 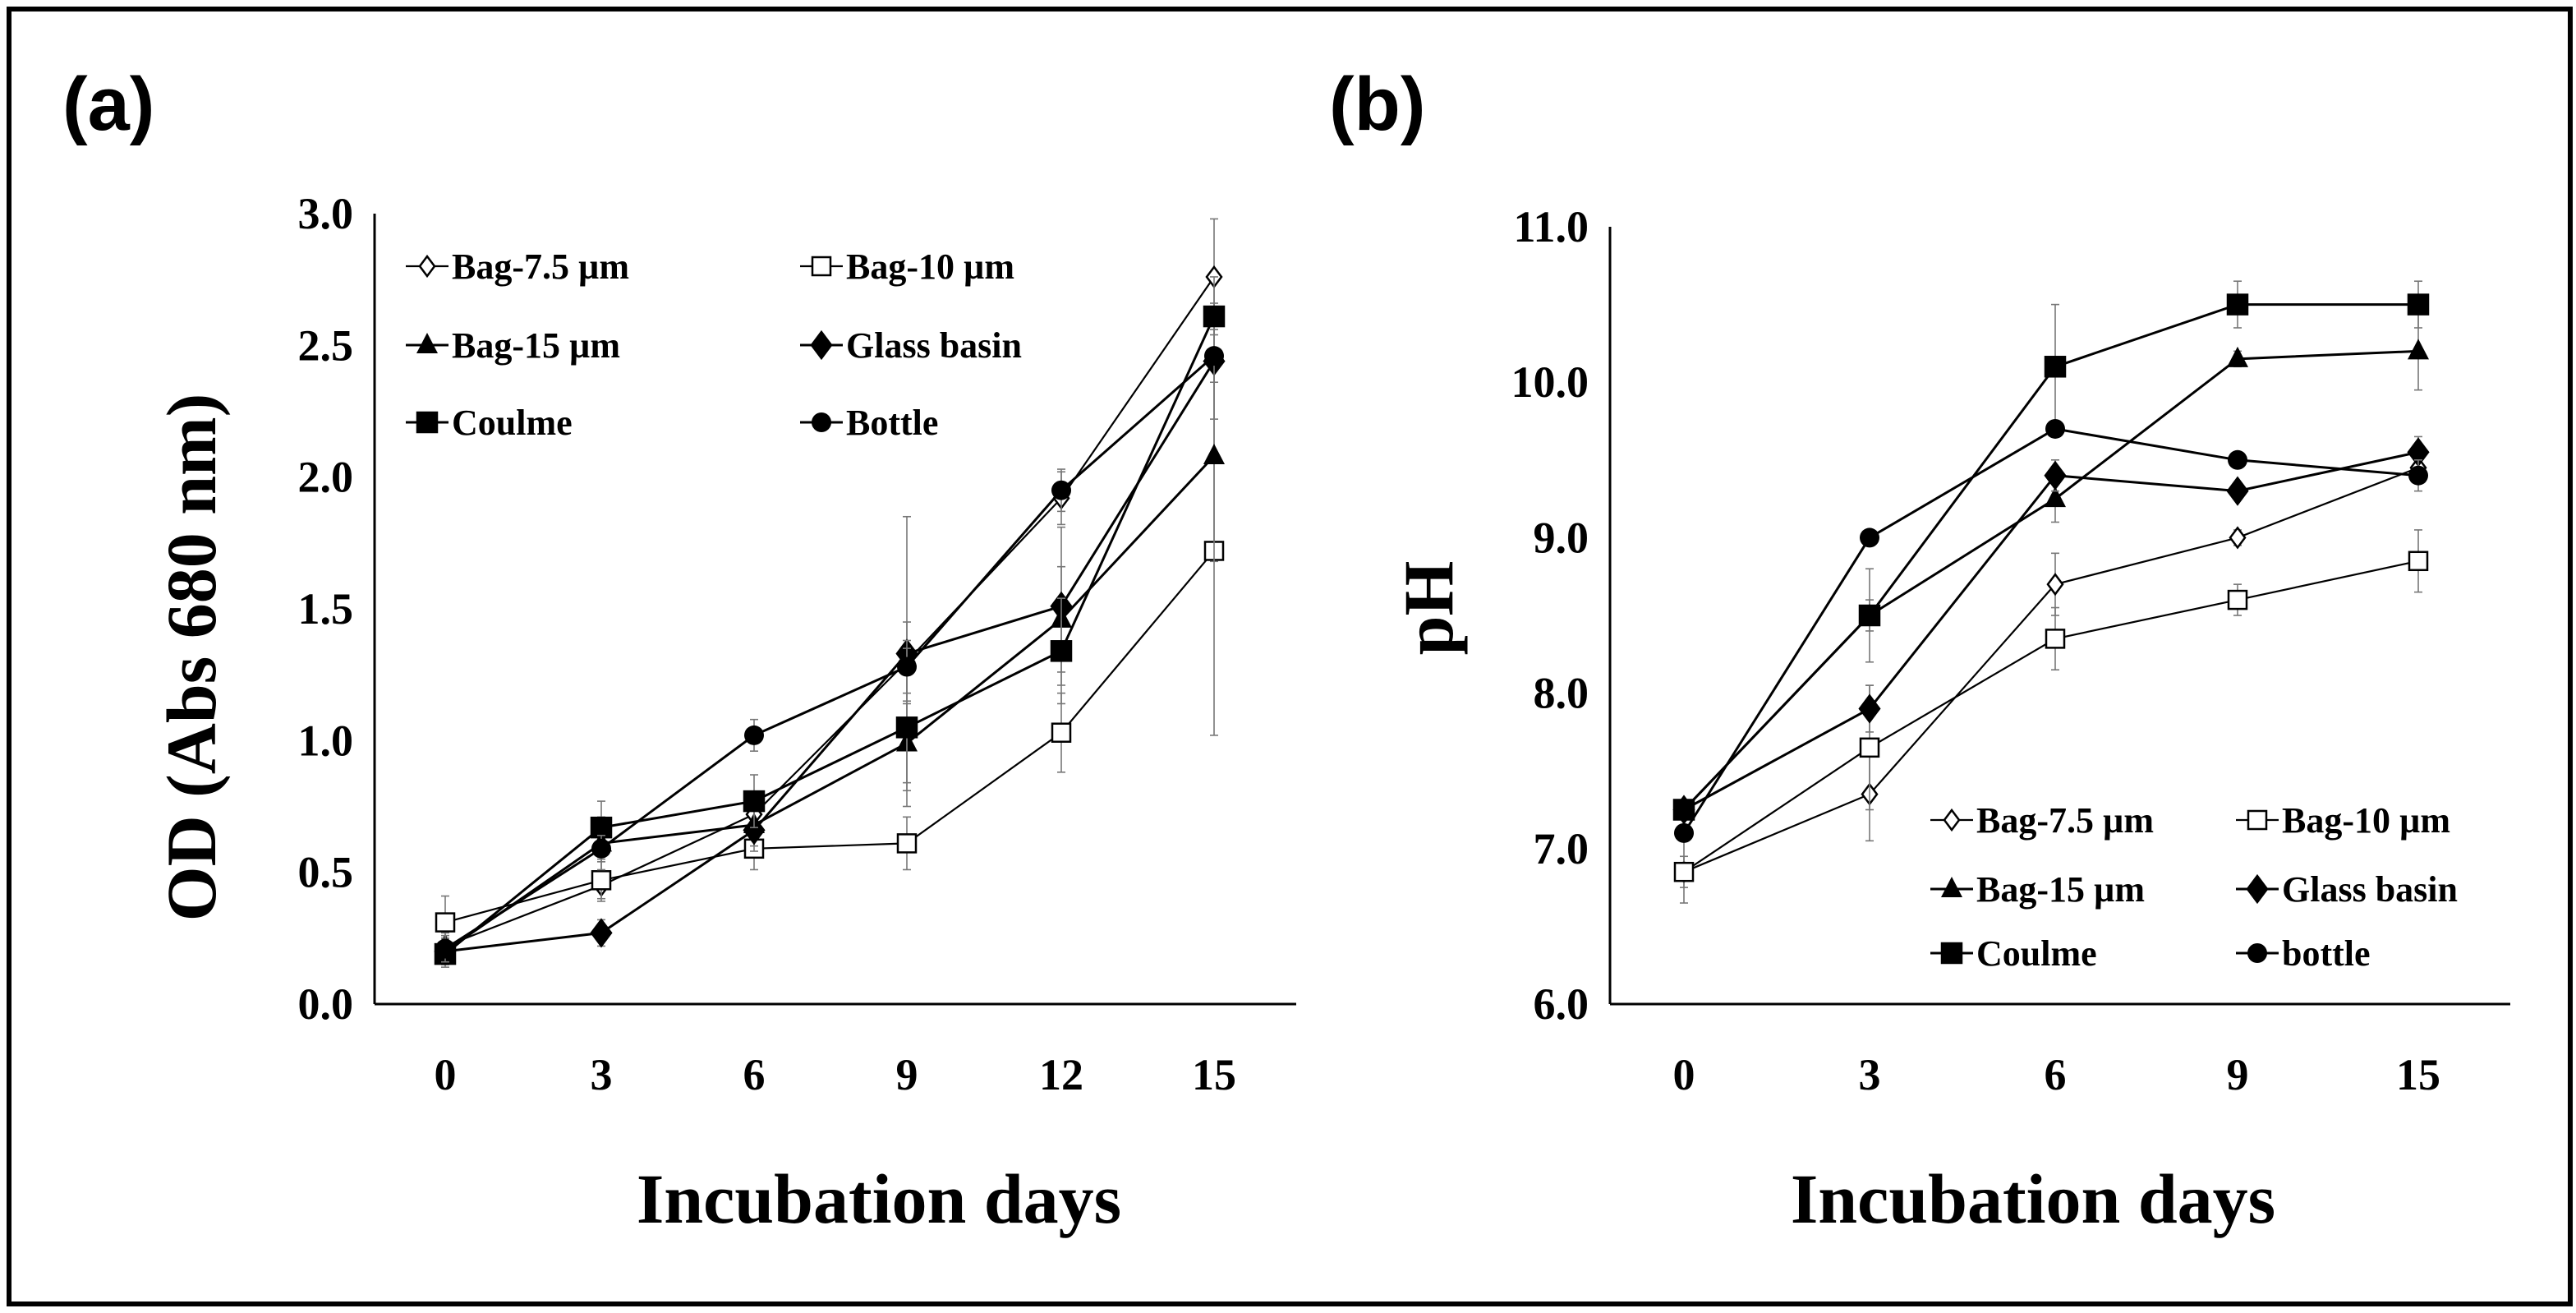 I want to click on panel-b-legend-item-bag-10-m: Bag-10 µm, so click(x=2343, y=820).